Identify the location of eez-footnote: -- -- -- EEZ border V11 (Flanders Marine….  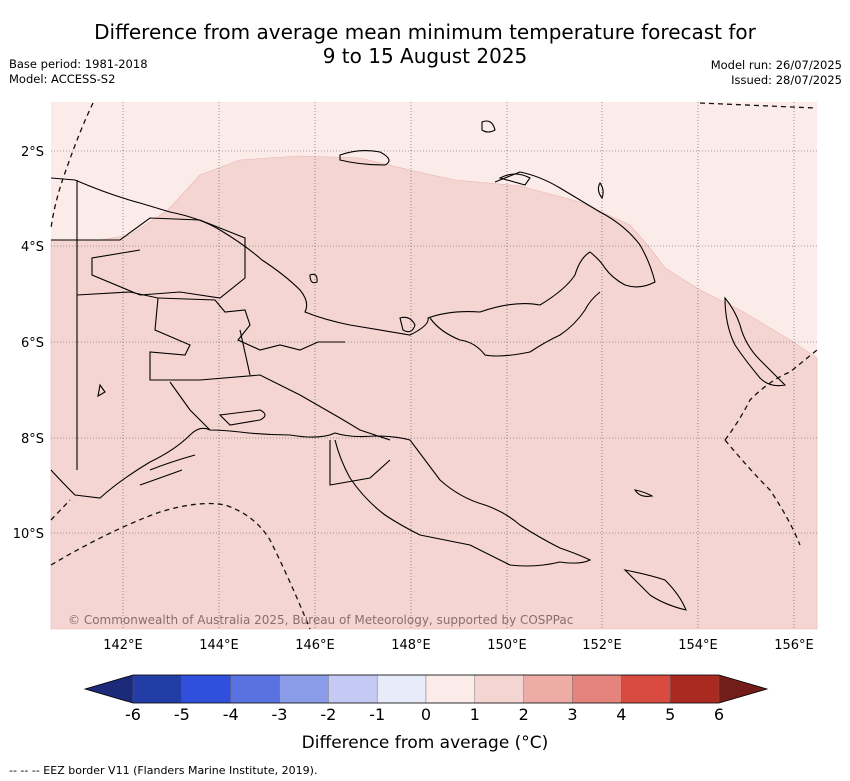
(163, 770).